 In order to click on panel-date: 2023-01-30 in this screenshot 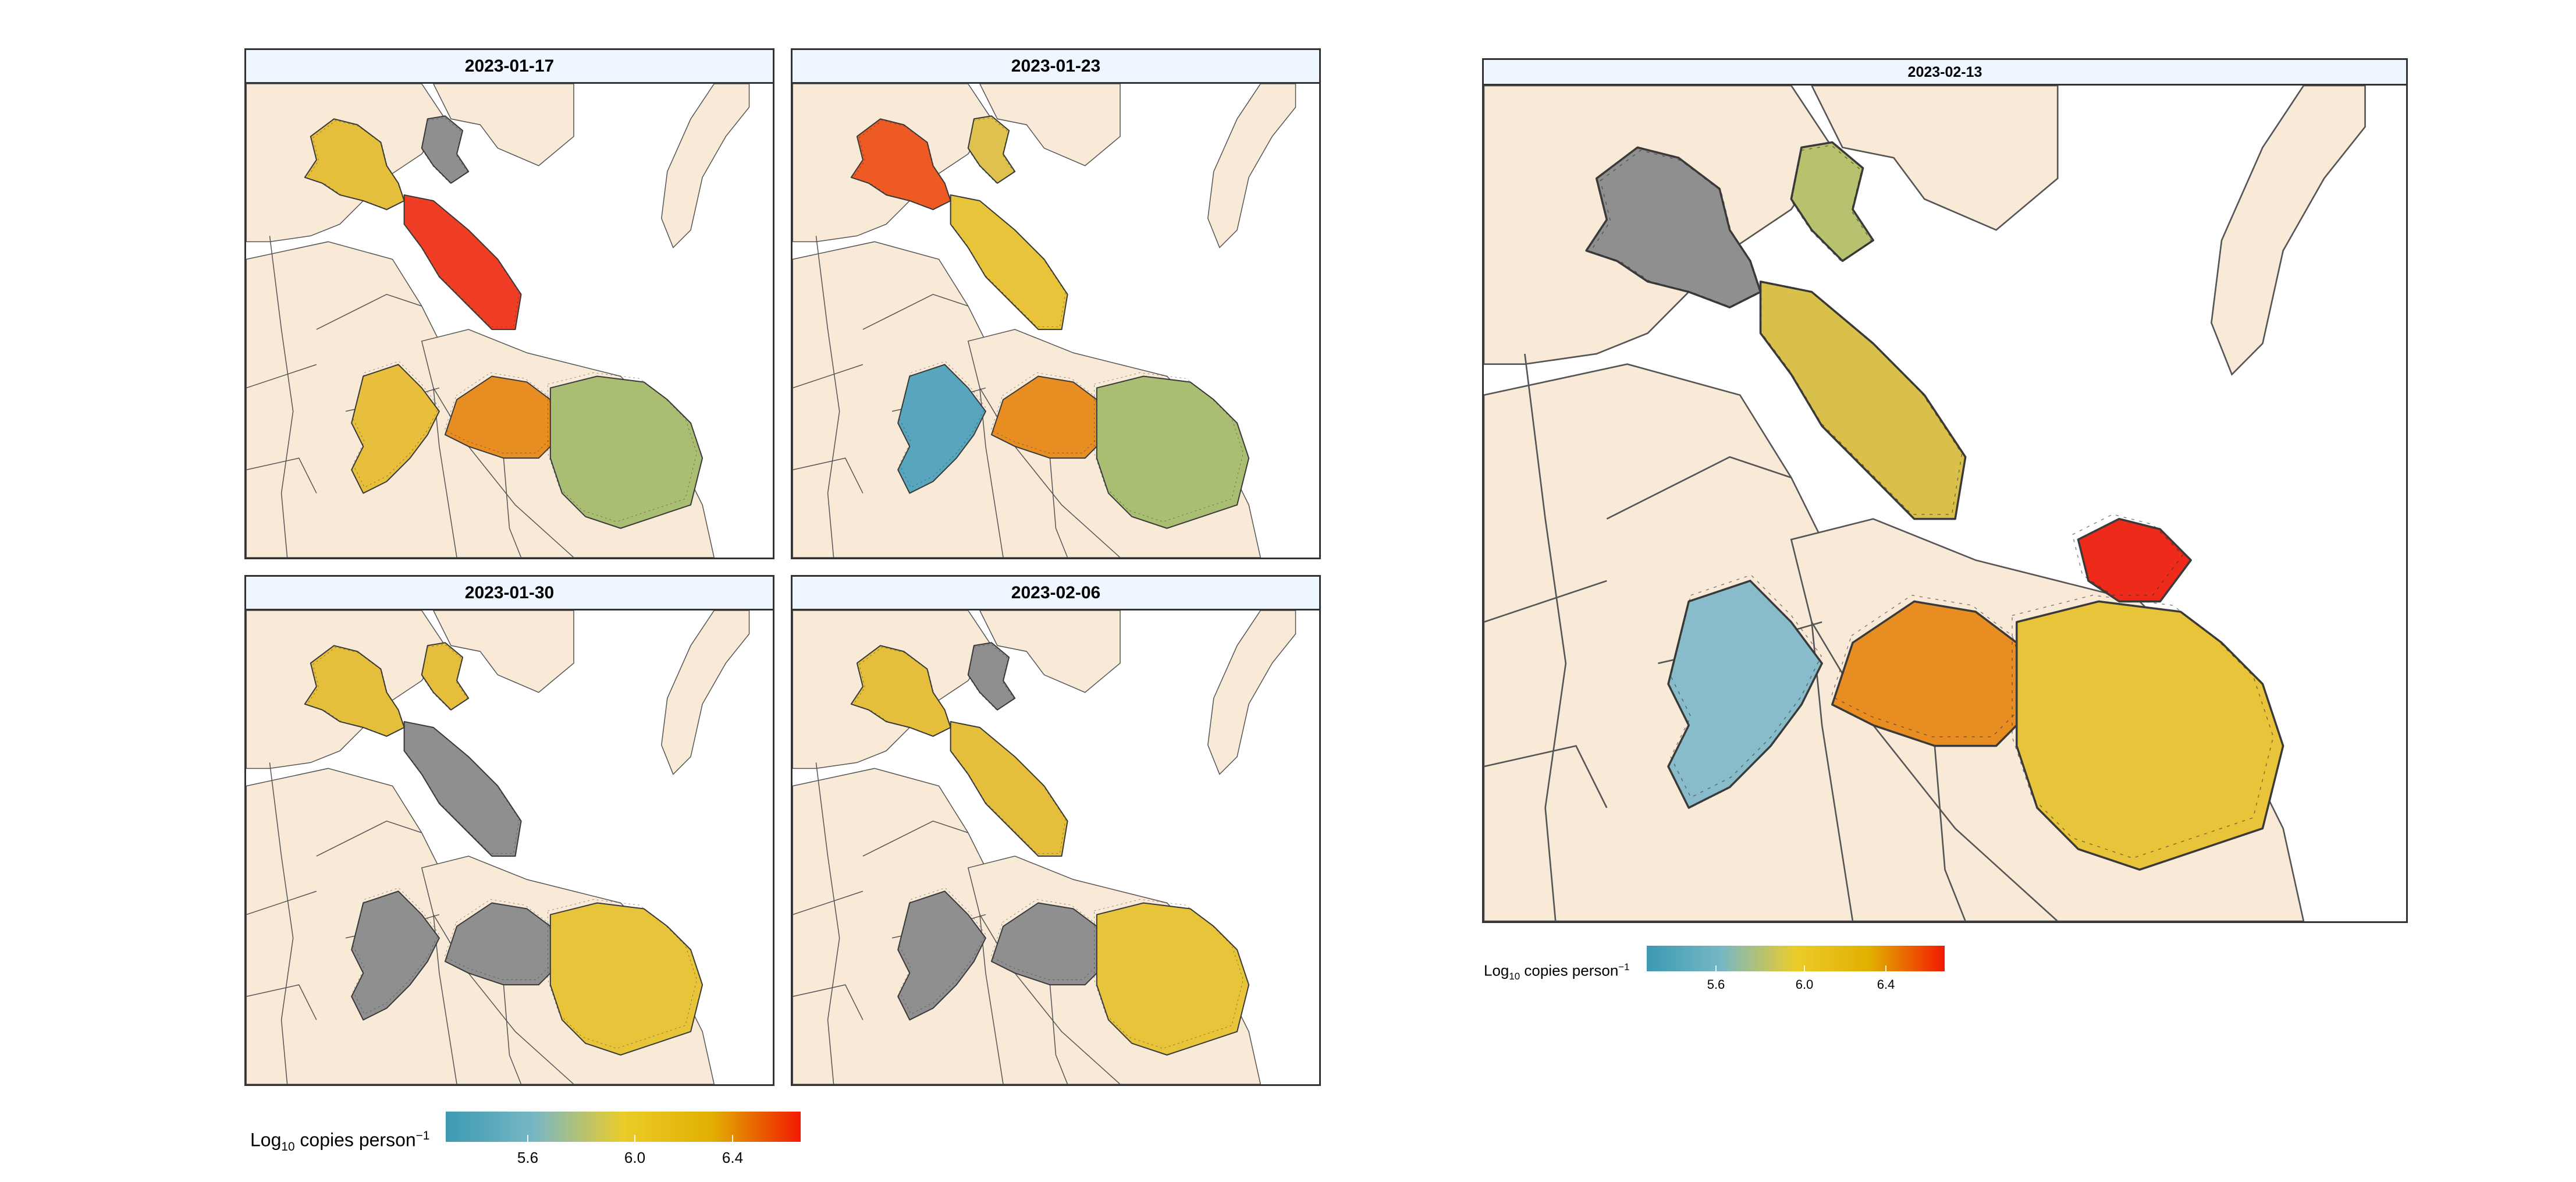, I will do `click(509, 592)`.